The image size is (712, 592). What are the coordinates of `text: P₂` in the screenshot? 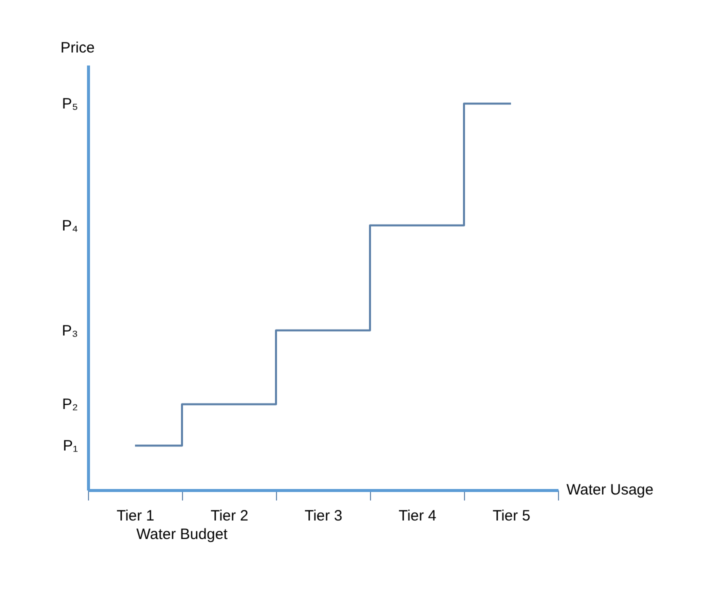 It's located at (70, 405).